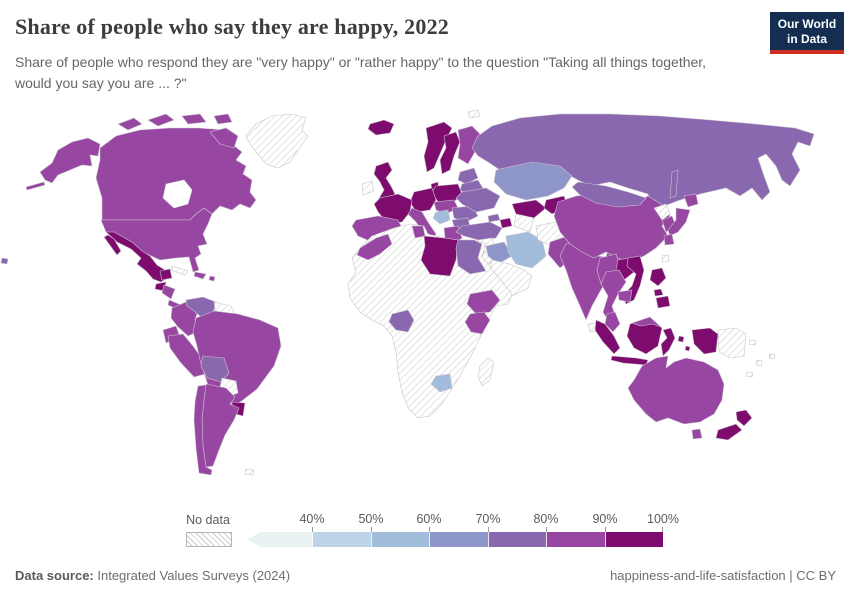  I want to click on region-australia, so click(676, 390).